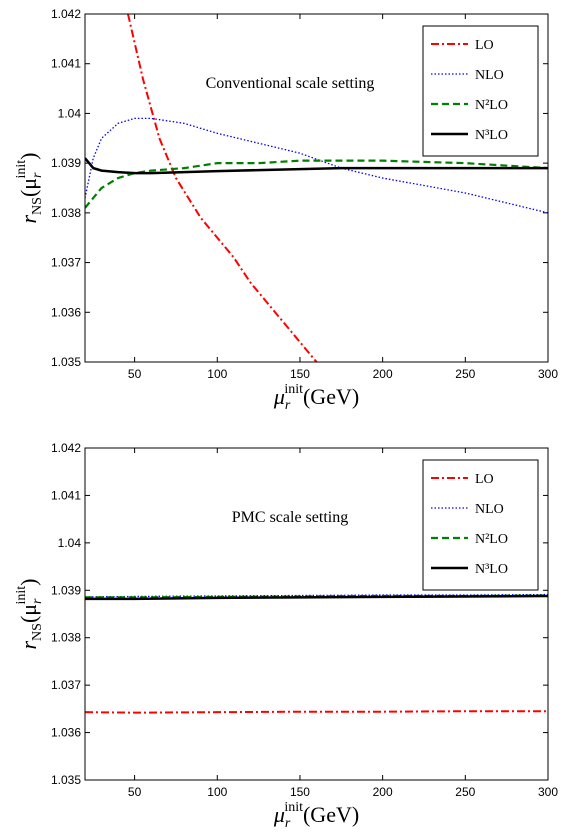 This screenshot has height=833, width=574. Describe the element at coordinates (290, 83) in the screenshot. I see `annotation: Conventional scale setting` at that location.